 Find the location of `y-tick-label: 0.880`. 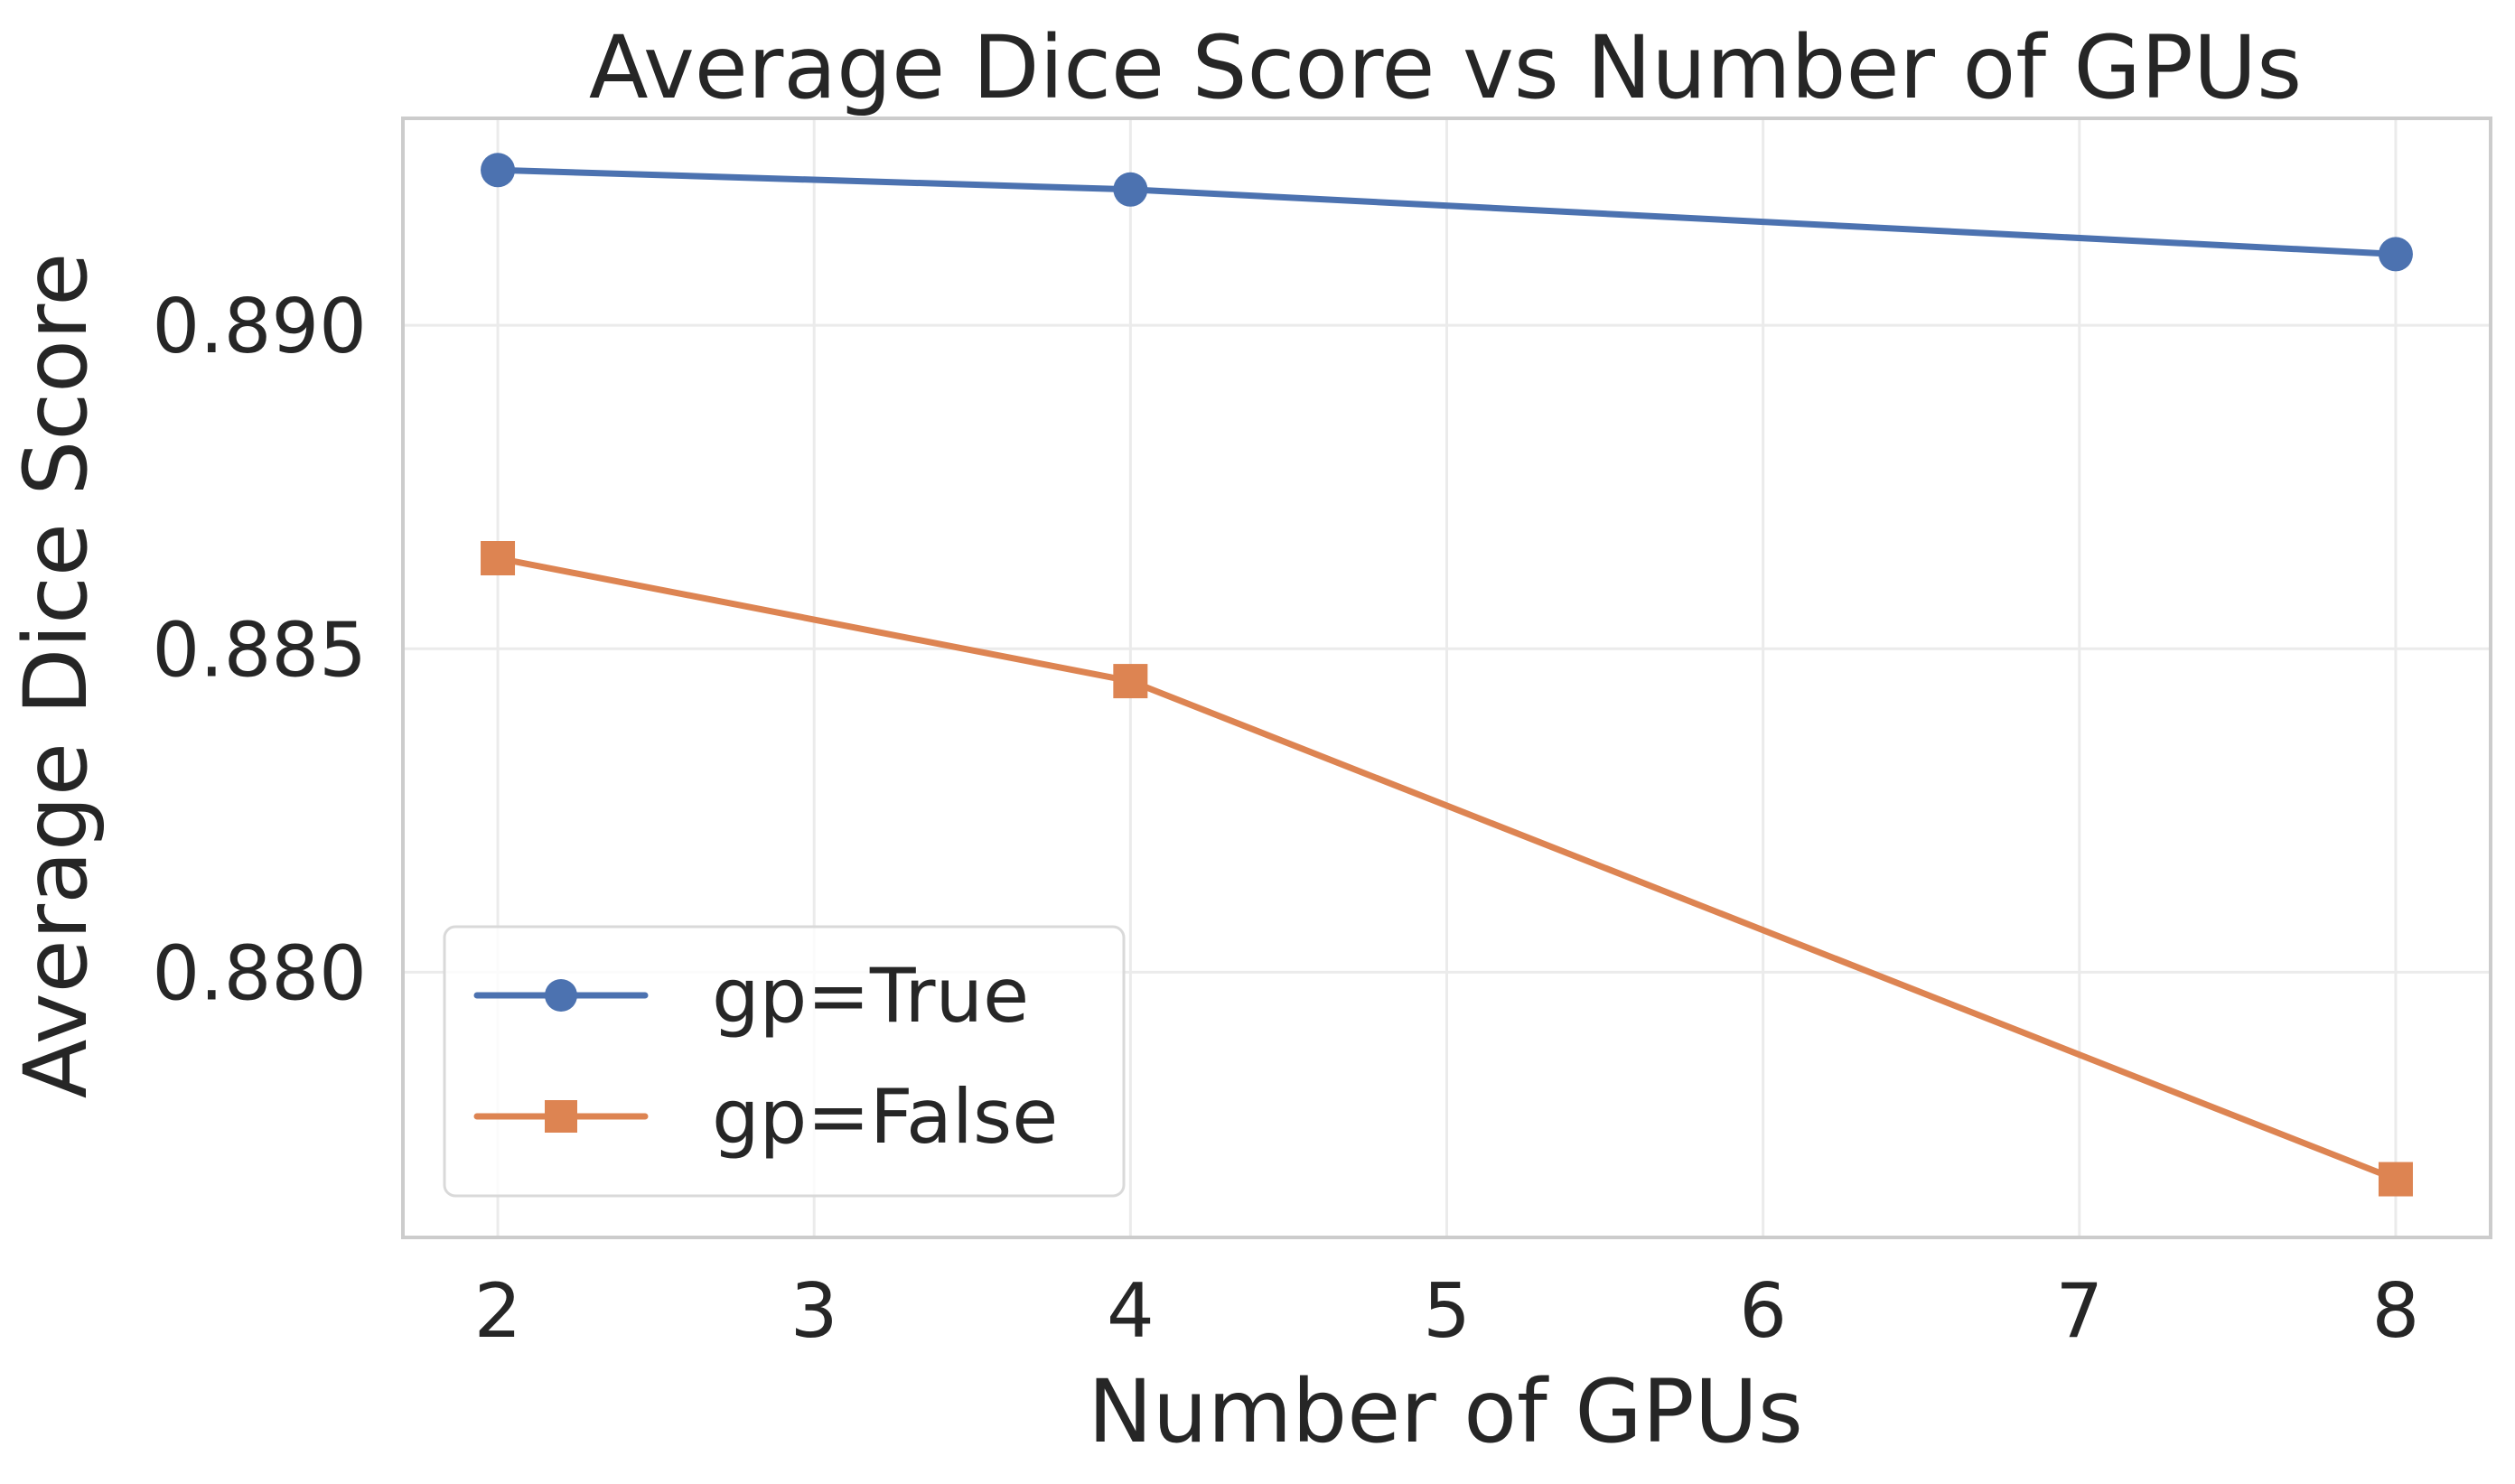

y-tick-label: 0.880 is located at coordinates (259, 973).